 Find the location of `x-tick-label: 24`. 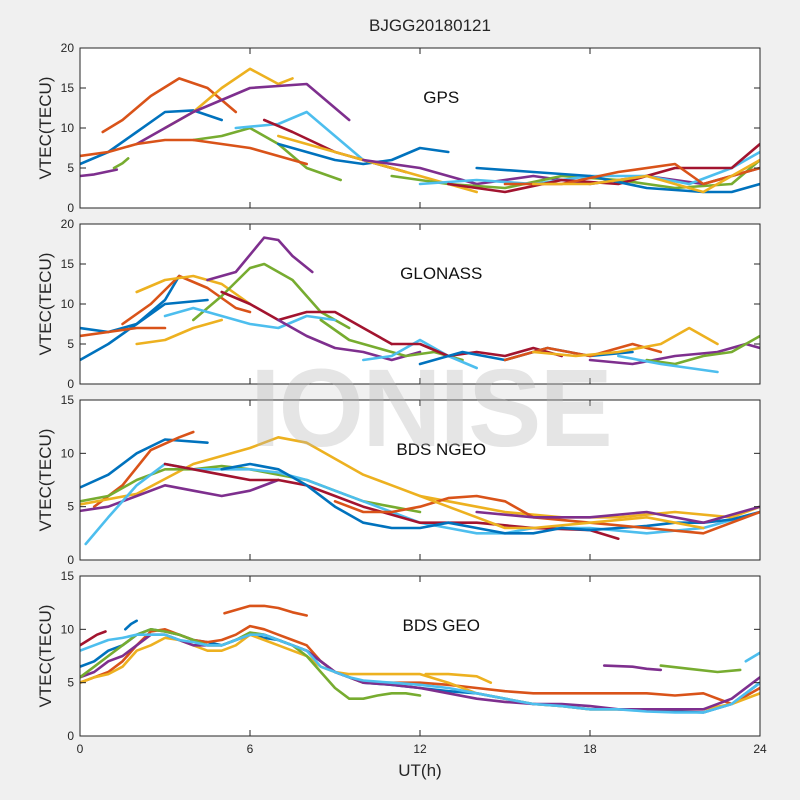

x-tick-label: 24 is located at coordinates (760, 749).